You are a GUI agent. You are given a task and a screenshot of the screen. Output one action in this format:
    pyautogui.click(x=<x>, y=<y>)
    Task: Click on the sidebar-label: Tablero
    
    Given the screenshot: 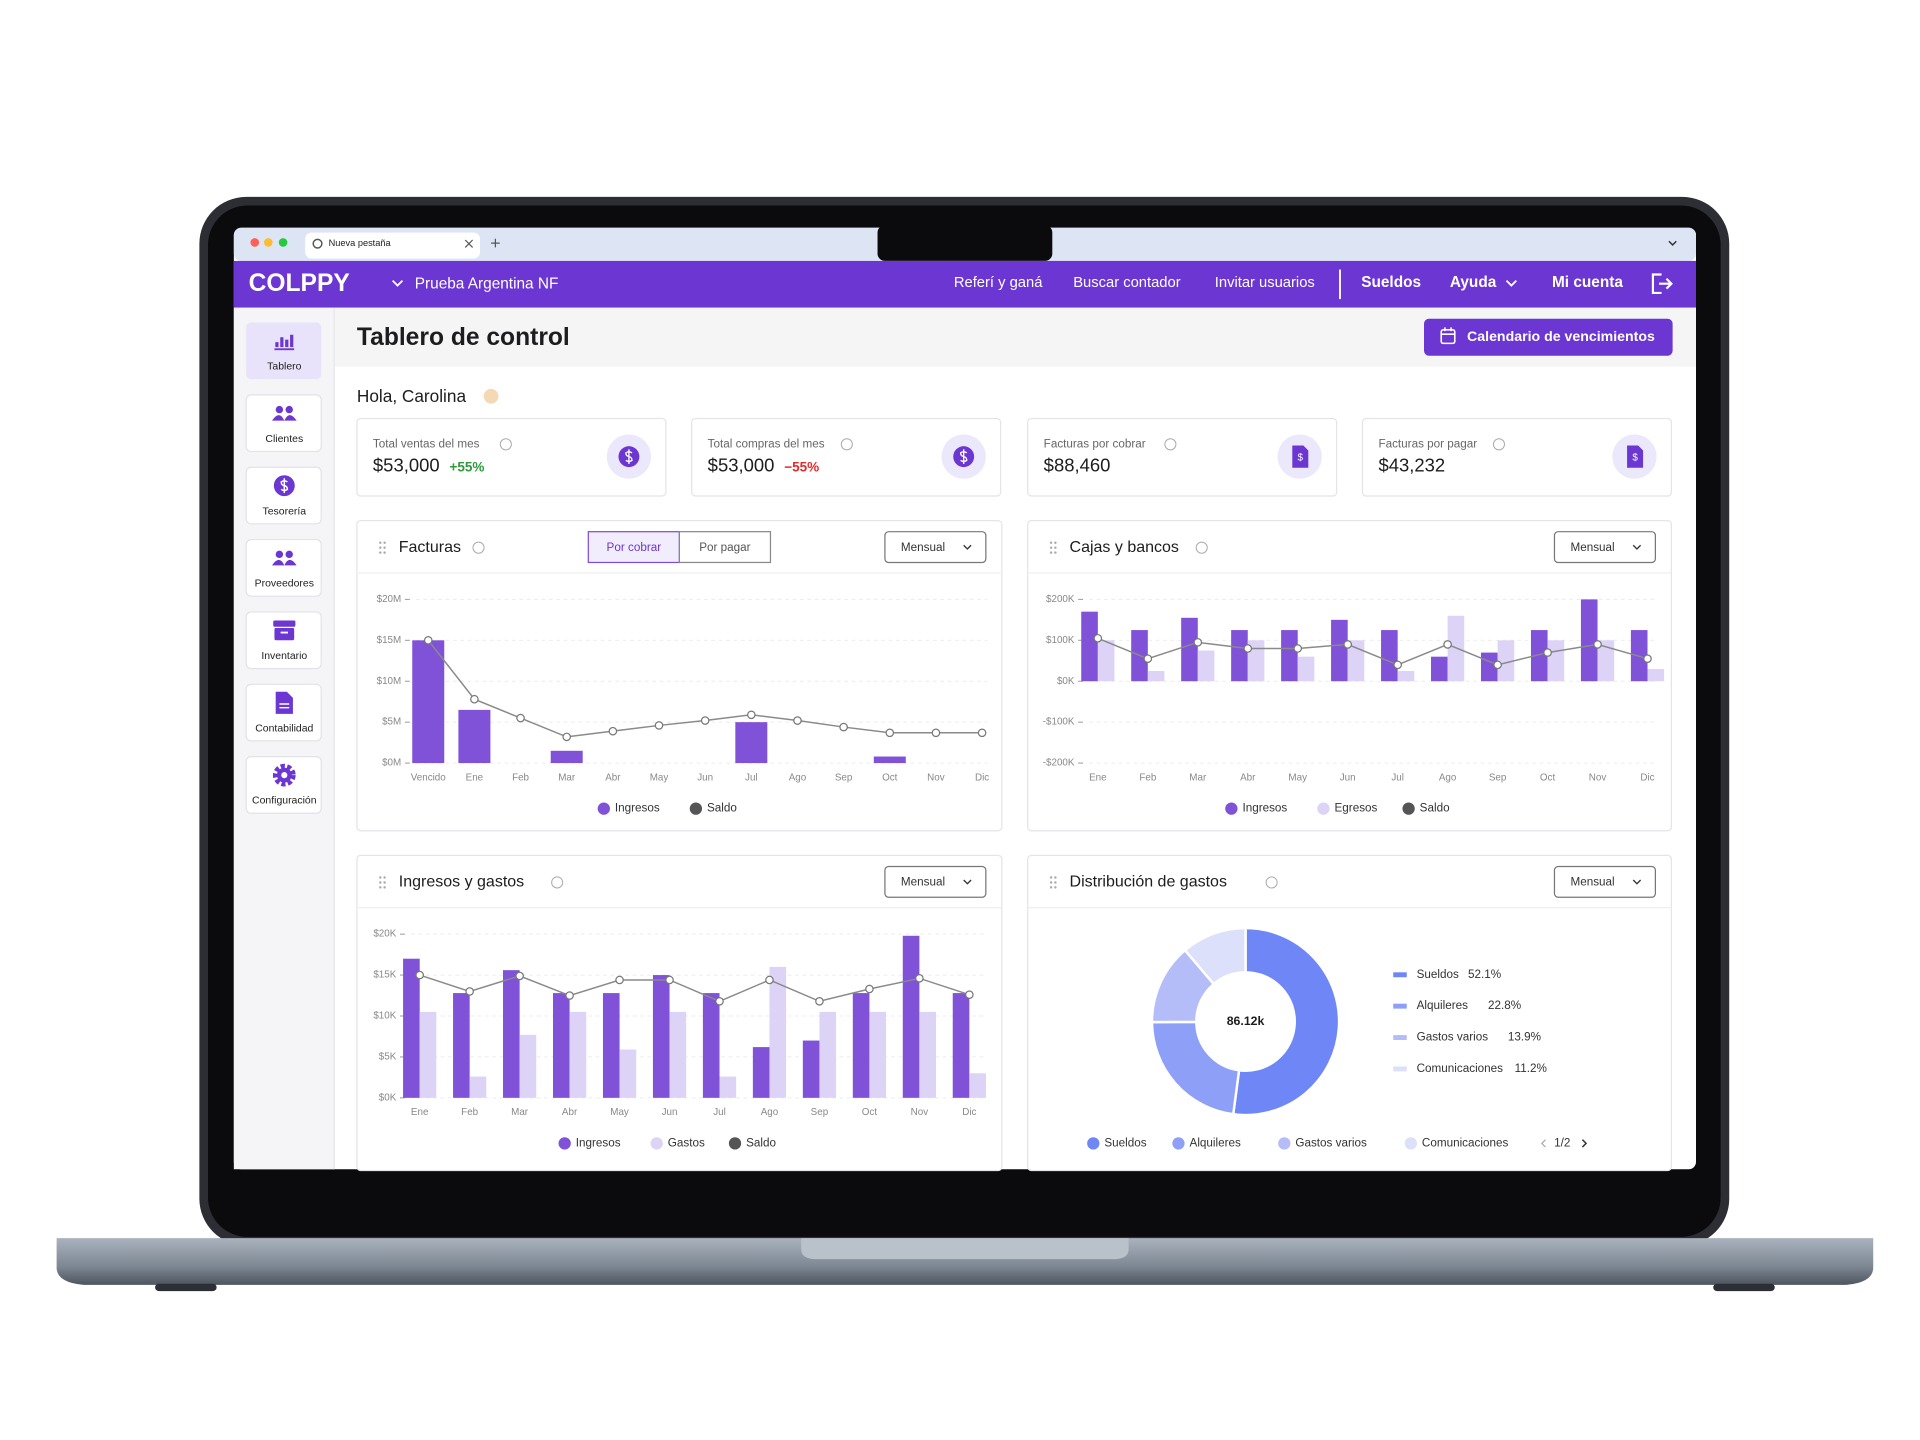 What is the action you would take?
    pyautogui.click(x=284, y=367)
    